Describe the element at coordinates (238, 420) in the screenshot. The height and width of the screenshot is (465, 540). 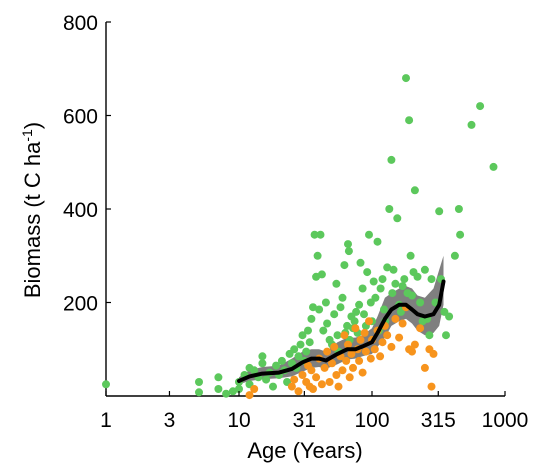
I see `x-tick-label: 10` at that location.